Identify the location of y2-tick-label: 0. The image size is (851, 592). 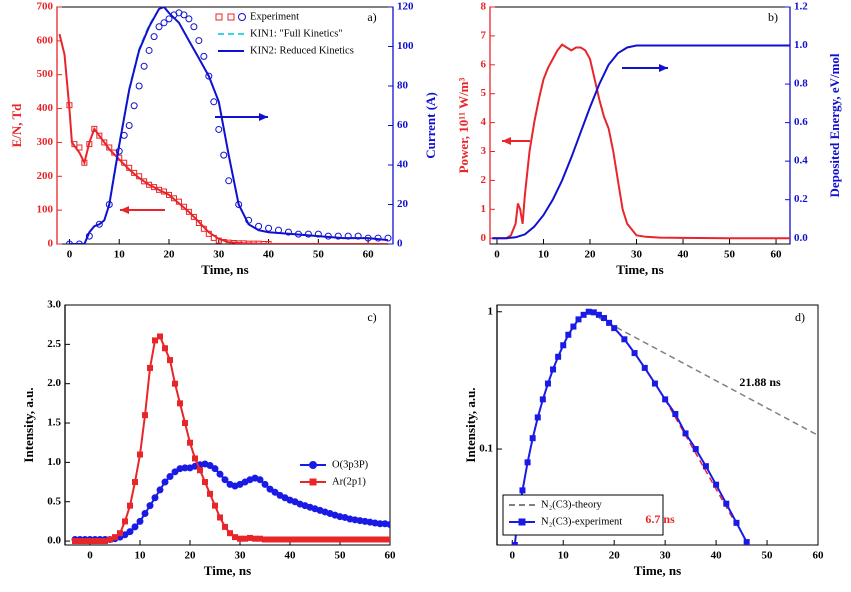
(400, 244).